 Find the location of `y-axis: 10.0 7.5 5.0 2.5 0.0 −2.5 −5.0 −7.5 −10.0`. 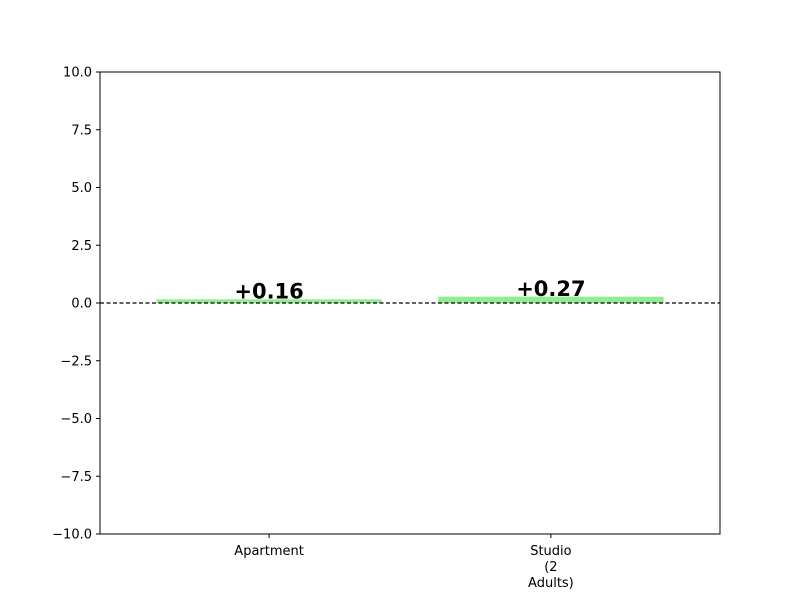

y-axis: 10.0 7.5 5.0 2.5 0.0 −2.5 −5.0 −7.5 −10.0 is located at coordinates (76, 304).